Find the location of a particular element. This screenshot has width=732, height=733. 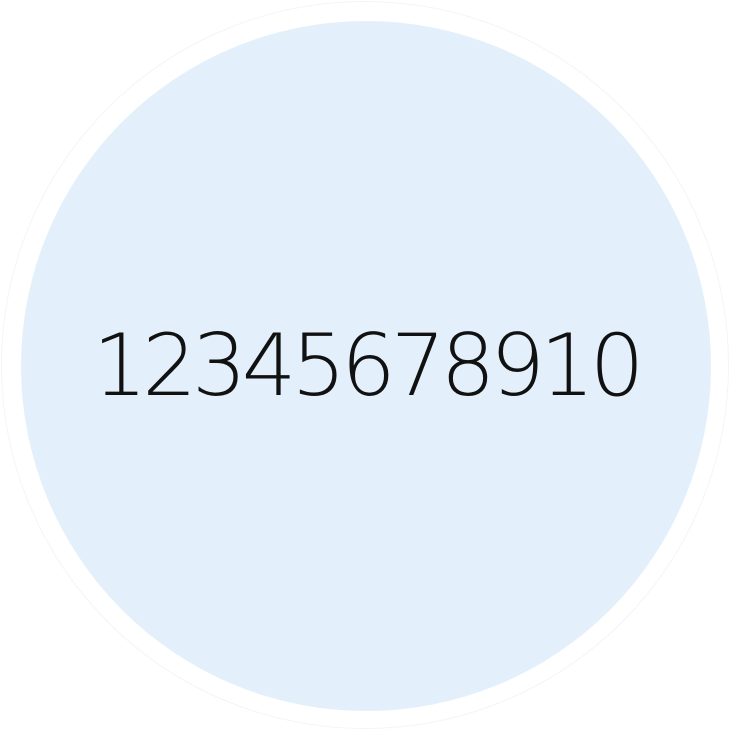

number-sequence-text: 12345678910 is located at coordinates (368, 366).